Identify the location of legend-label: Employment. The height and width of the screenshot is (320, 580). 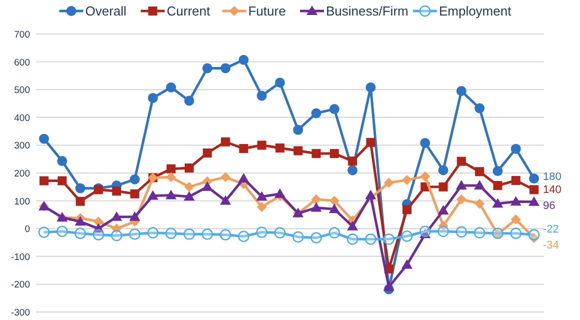
(475, 11).